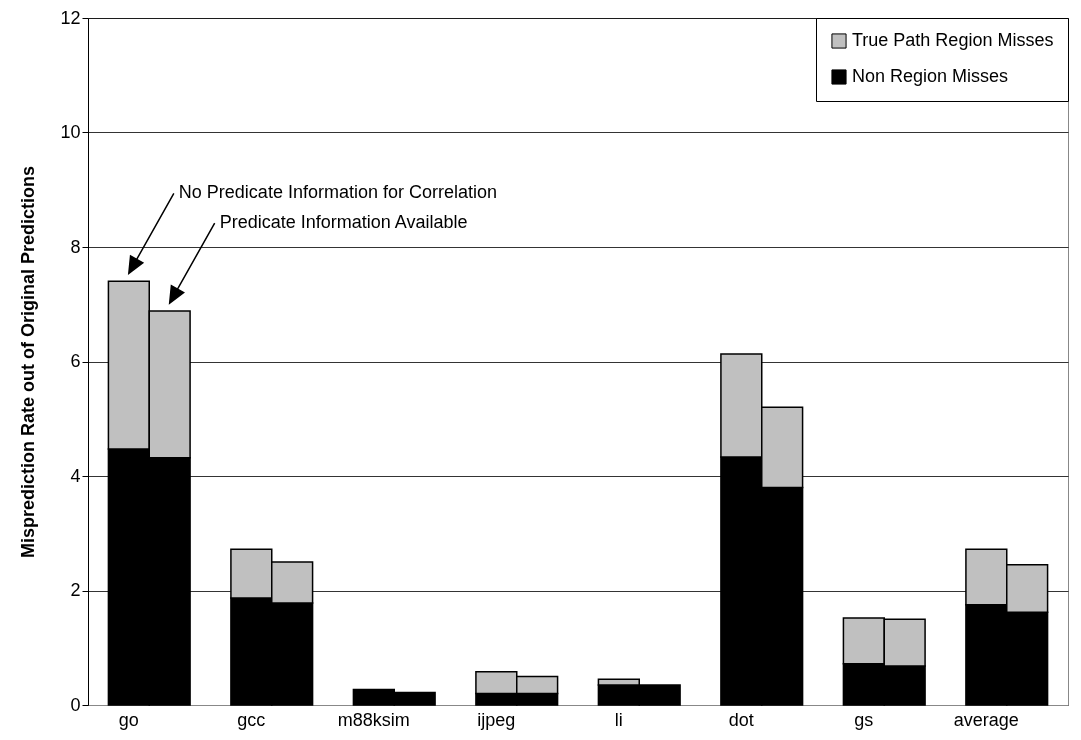 This screenshot has height=740, width=1081. What do you see at coordinates (864, 719) in the screenshot?
I see `x-tick-label: gs` at bounding box center [864, 719].